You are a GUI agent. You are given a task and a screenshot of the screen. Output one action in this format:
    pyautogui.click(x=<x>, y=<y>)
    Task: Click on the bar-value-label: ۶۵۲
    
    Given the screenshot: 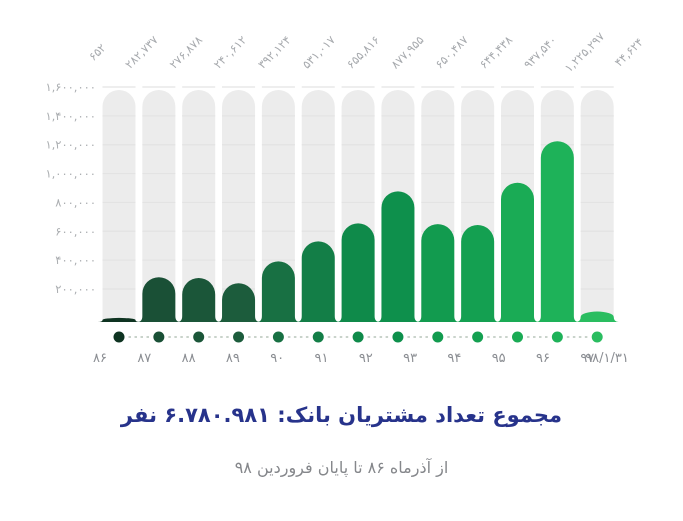 What is the action you would take?
    pyautogui.click(x=97, y=52)
    